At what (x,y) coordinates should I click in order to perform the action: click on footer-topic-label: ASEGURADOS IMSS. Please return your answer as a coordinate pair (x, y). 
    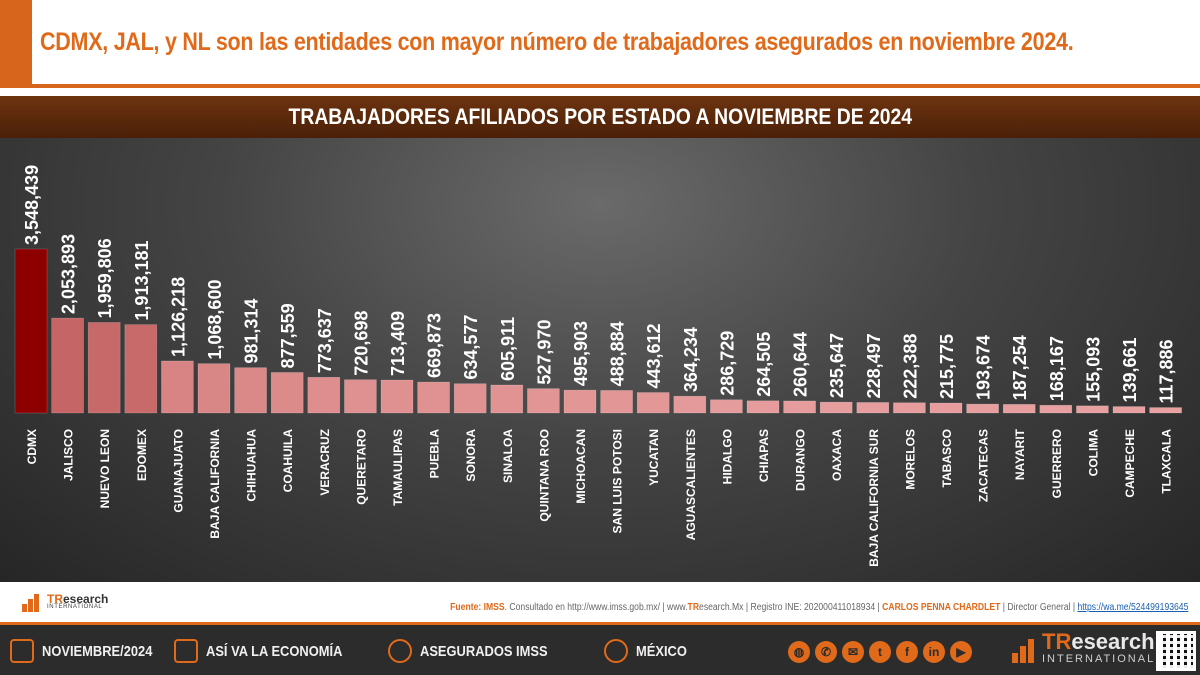
    Looking at the image, I should click on (484, 651).